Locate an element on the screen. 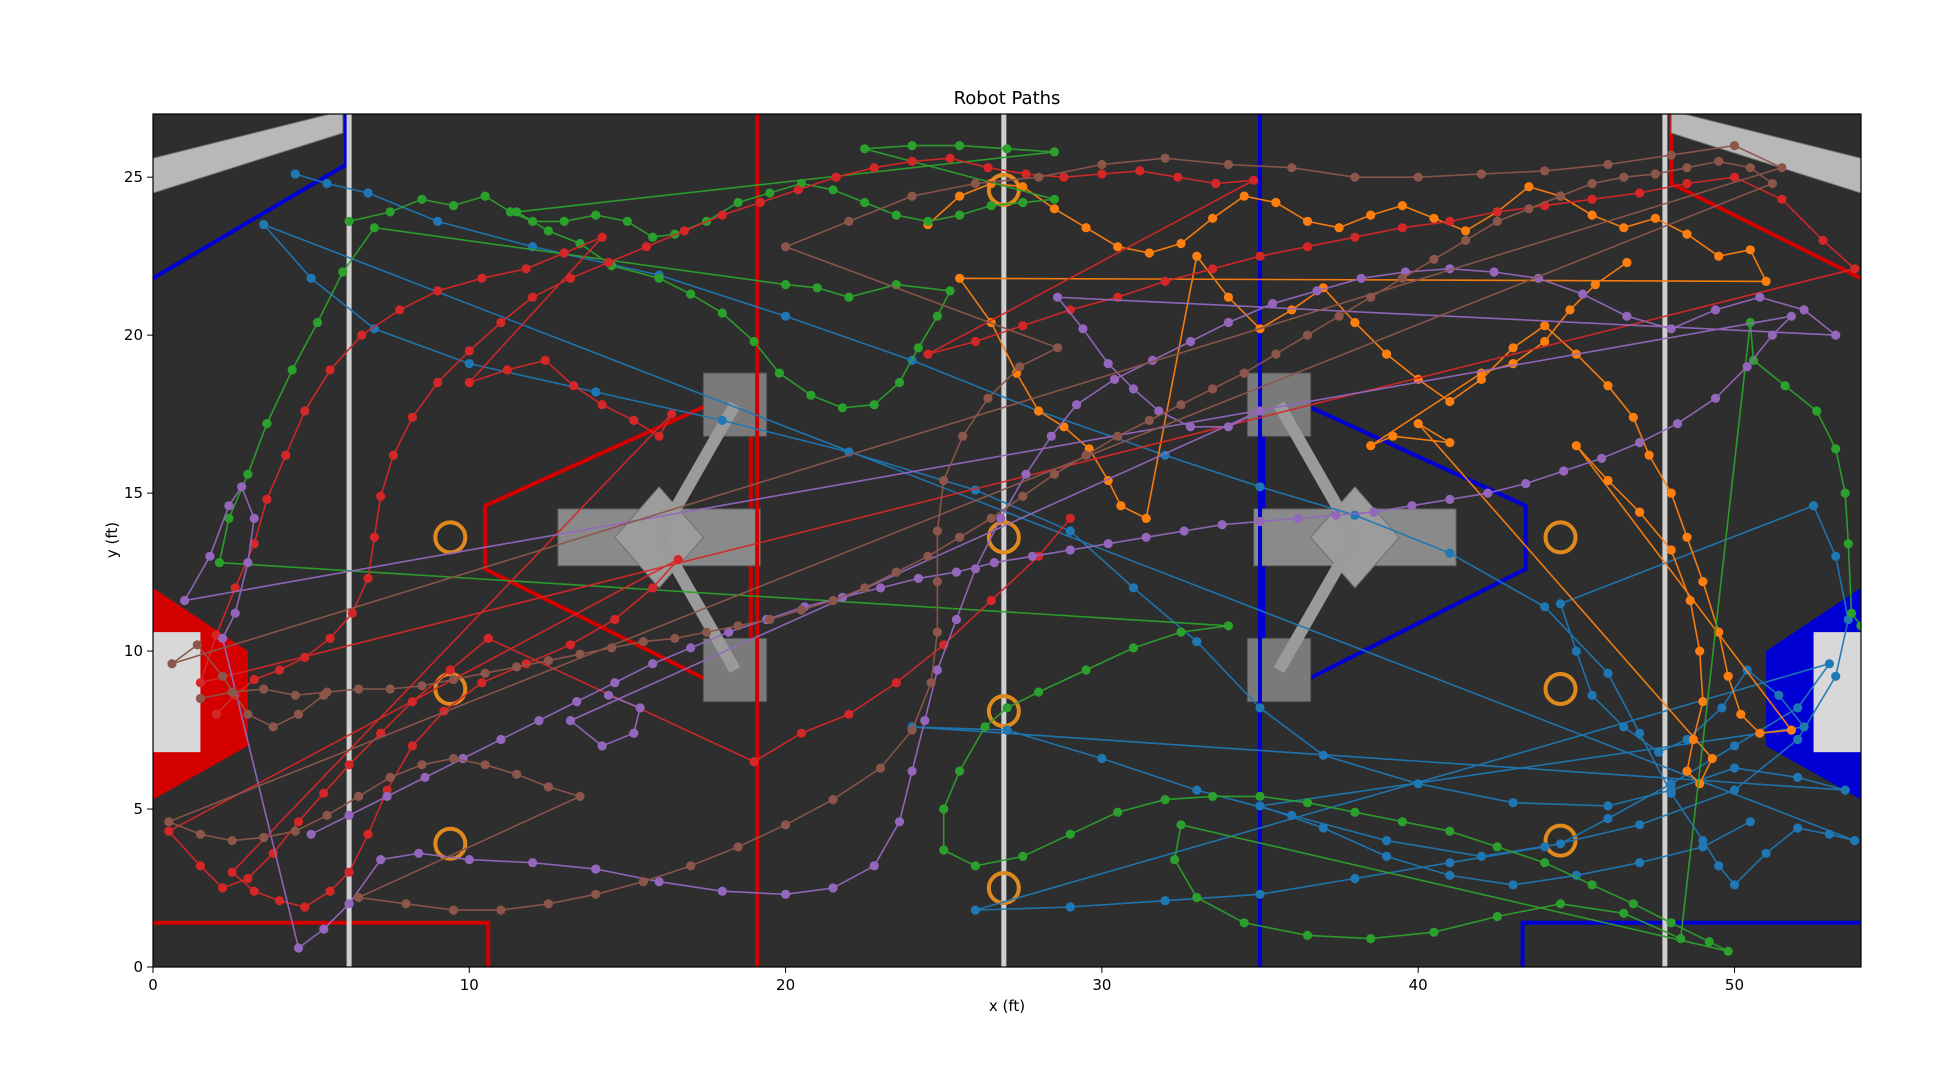 Image resolution: width=1955 pixels, height=1066 pixels. y-tick-label: 10 is located at coordinates (133, 651).